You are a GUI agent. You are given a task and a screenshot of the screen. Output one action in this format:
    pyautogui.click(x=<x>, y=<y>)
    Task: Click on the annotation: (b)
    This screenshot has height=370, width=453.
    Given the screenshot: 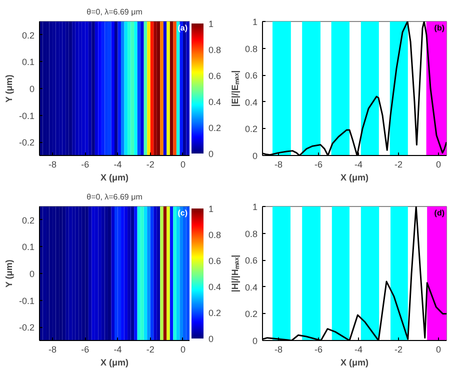 What is the action you would take?
    pyautogui.click(x=439, y=28)
    